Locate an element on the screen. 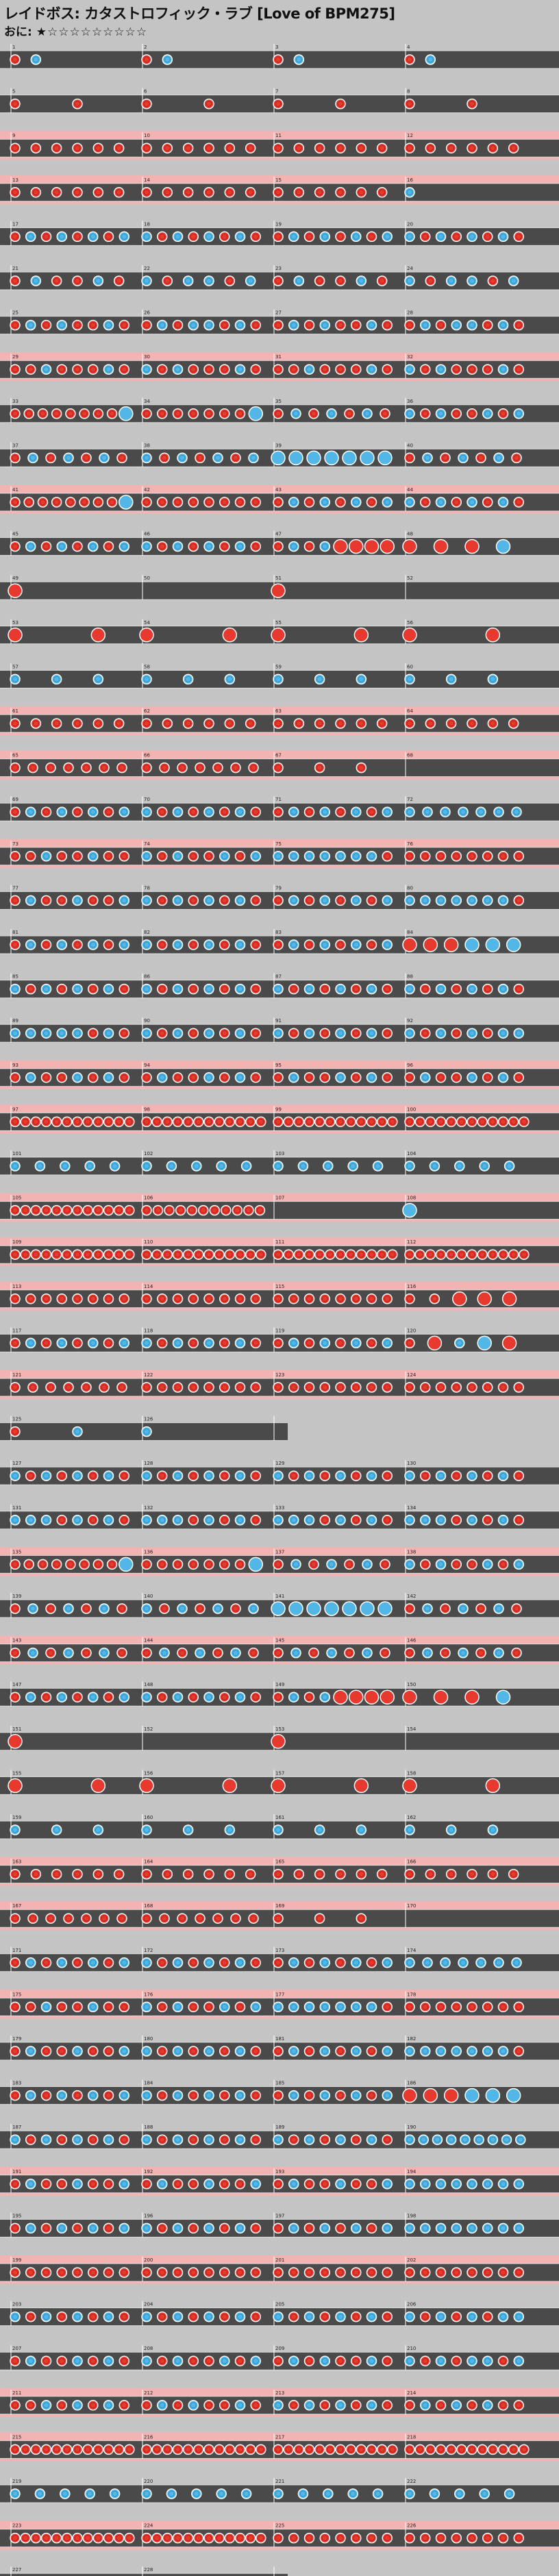  measure-number: 75 is located at coordinates (278, 844).